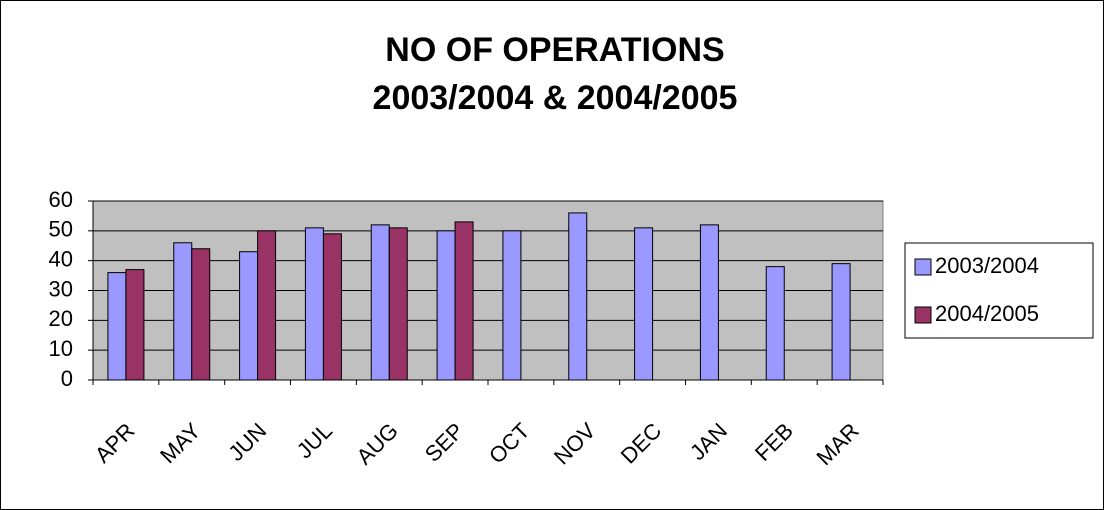  What do you see at coordinates (61, 348) in the screenshot?
I see `y-tick-label: 10` at bounding box center [61, 348].